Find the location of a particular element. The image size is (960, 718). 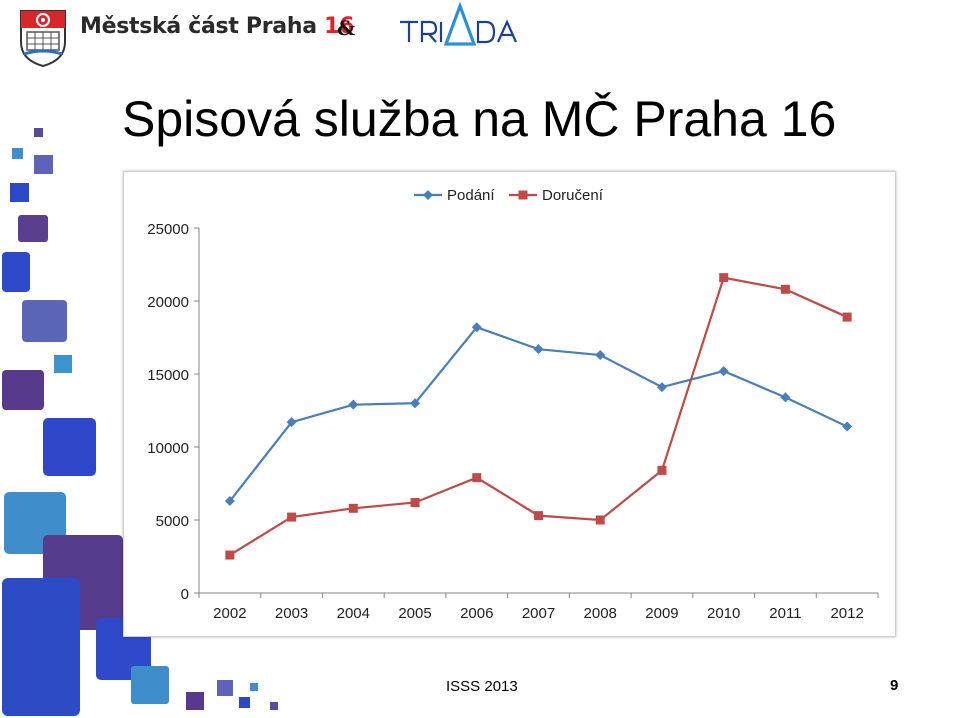

ampersand: & is located at coordinates (346, 28).